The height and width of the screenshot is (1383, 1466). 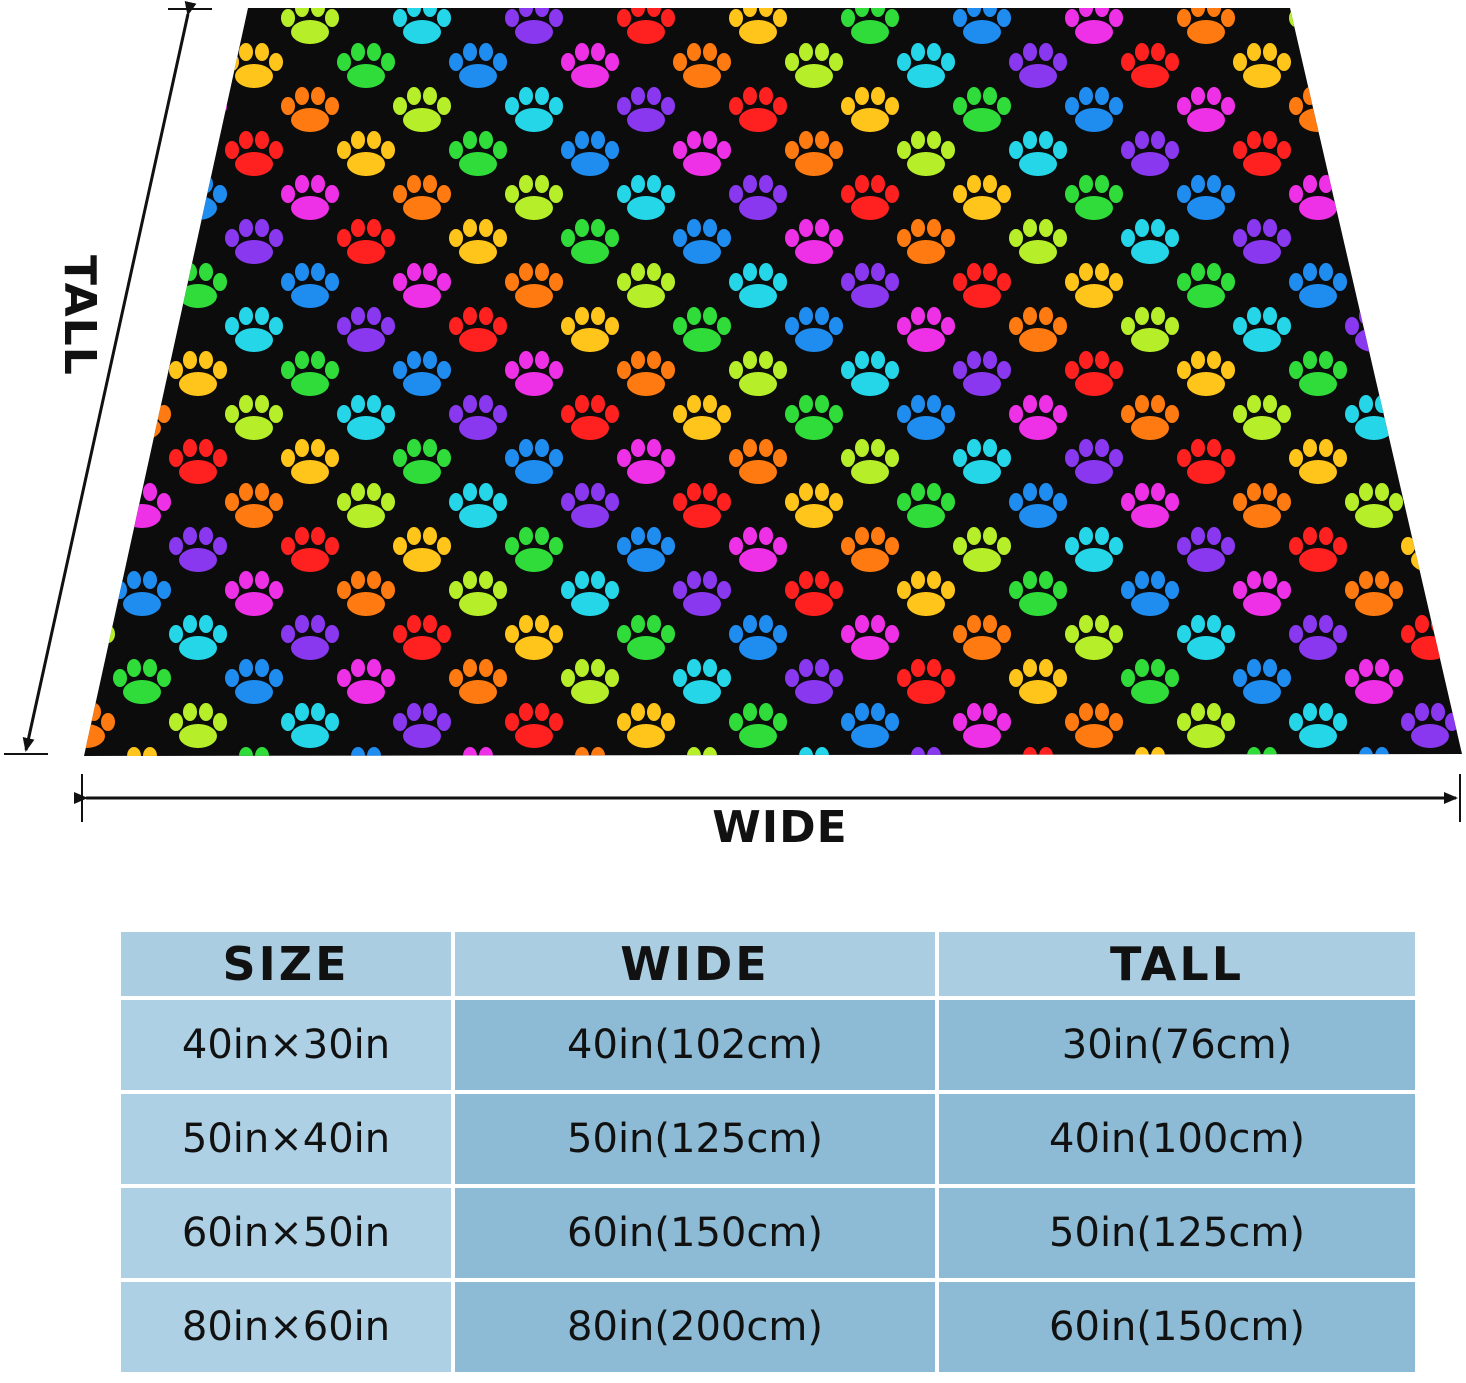 I want to click on wide-cell: 40in(102cm), so click(x=695, y=1045).